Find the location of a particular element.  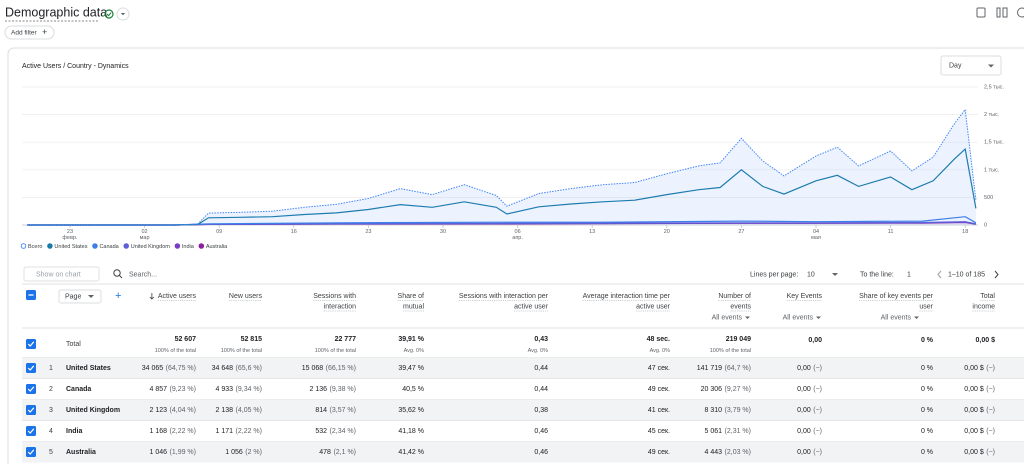

x-tick-label: 27 is located at coordinates (741, 232).